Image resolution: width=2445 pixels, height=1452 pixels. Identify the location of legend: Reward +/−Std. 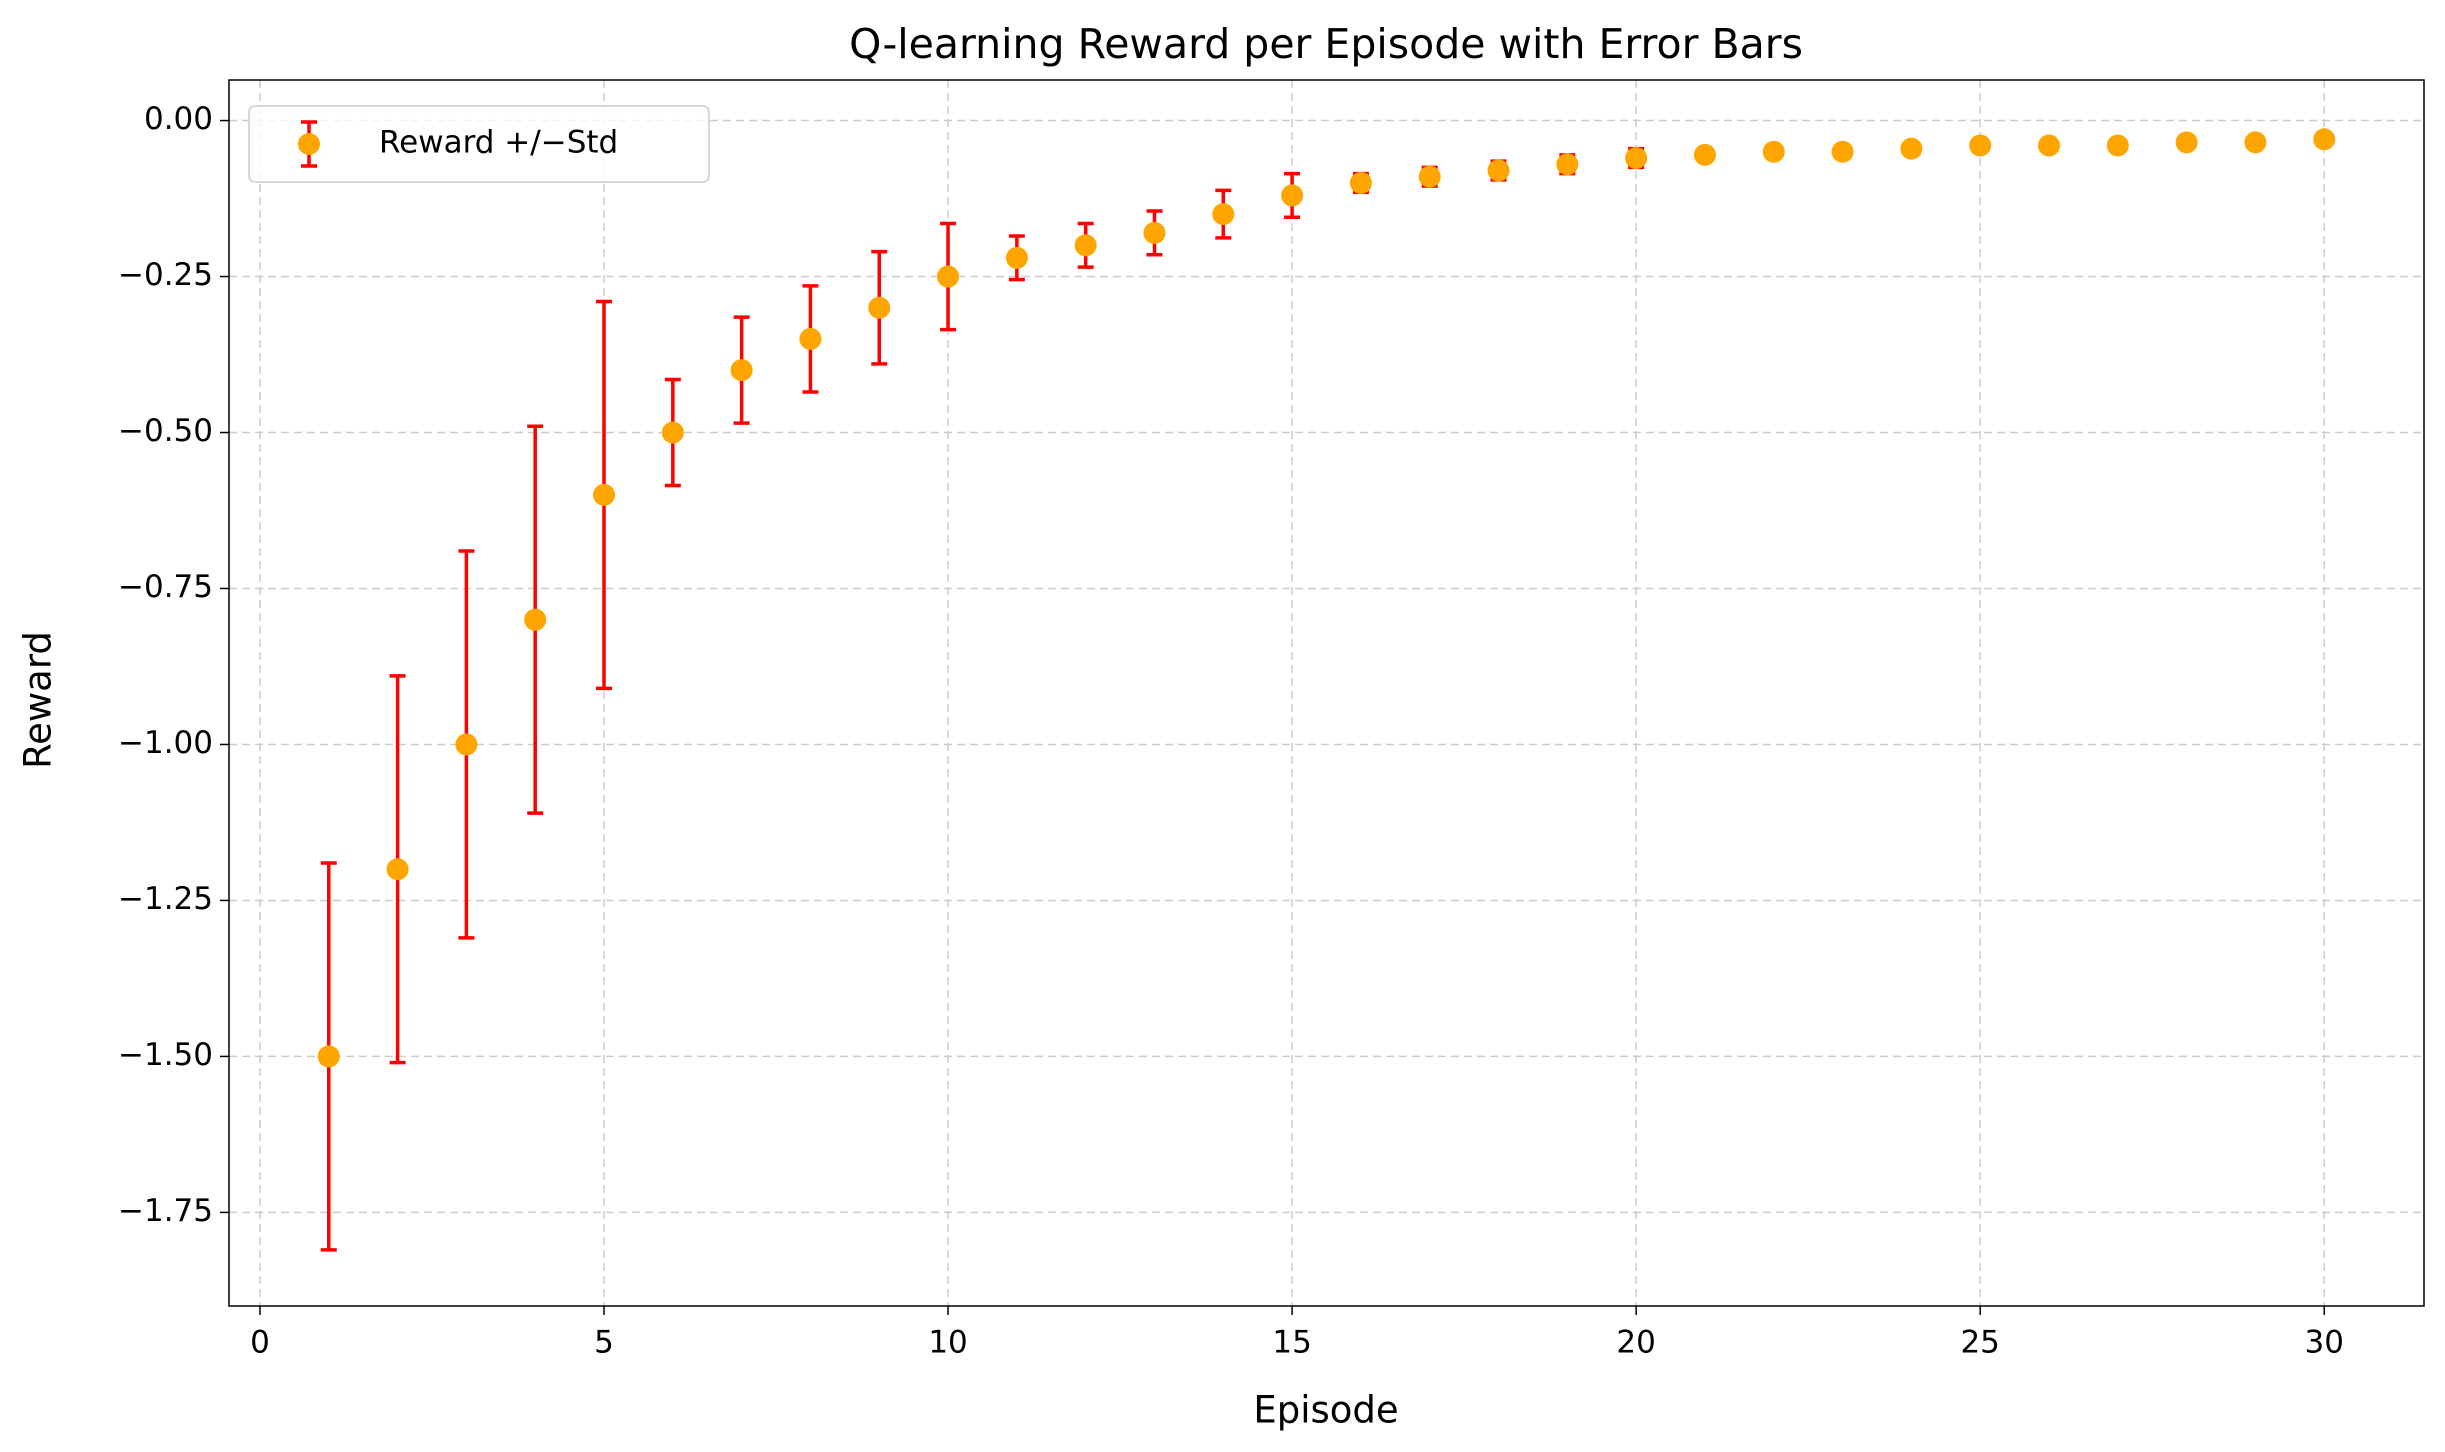
(479, 144).